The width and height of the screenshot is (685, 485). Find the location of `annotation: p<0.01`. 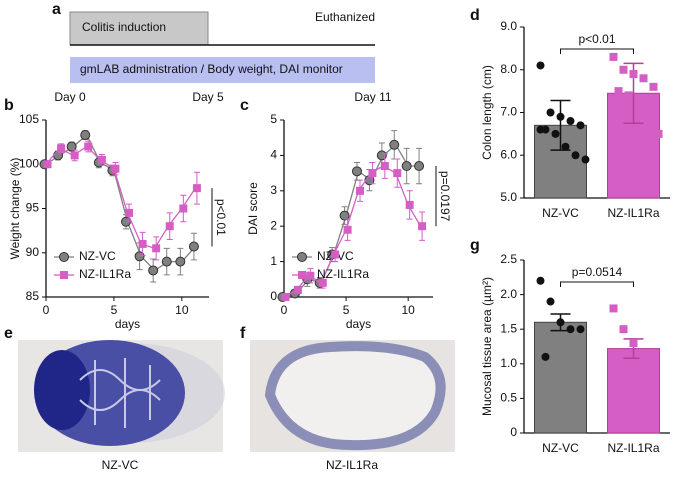

annotation: p<0.01 is located at coordinates (596, 39).